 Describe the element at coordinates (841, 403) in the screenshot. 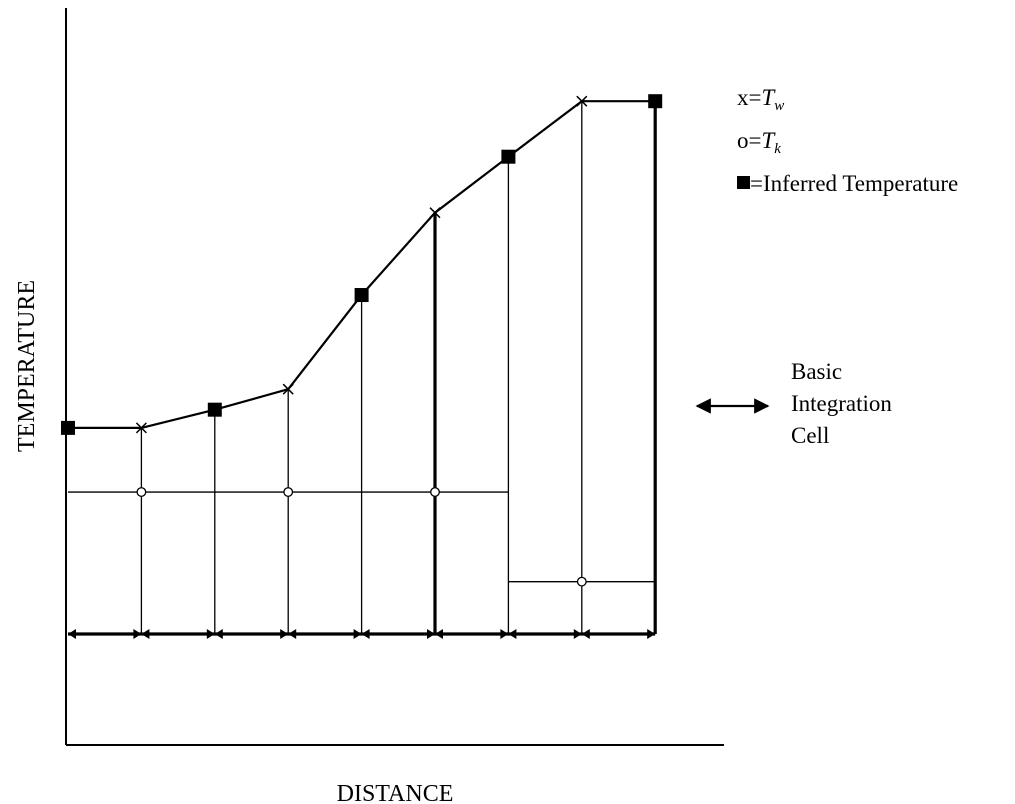

I see `cell-label-line2: Integration` at that location.